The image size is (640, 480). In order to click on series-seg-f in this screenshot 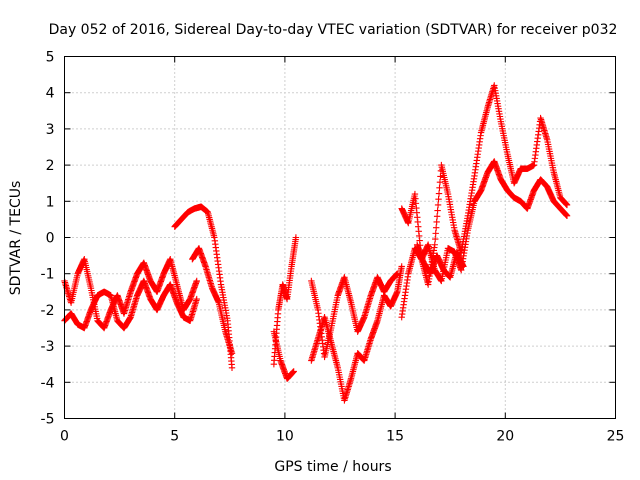, I will do `click(283, 355)`.